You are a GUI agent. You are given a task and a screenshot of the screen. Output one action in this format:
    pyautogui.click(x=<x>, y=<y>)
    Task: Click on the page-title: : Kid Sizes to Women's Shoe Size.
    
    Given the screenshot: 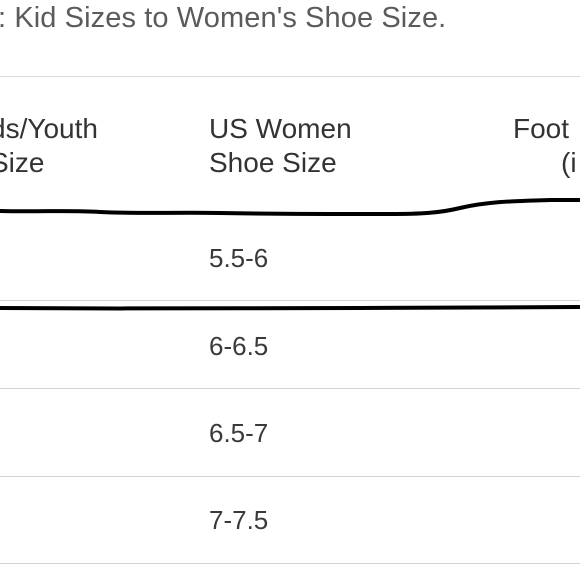 What is the action you would take?
    pyautogui.click(x=223, y=18)
    